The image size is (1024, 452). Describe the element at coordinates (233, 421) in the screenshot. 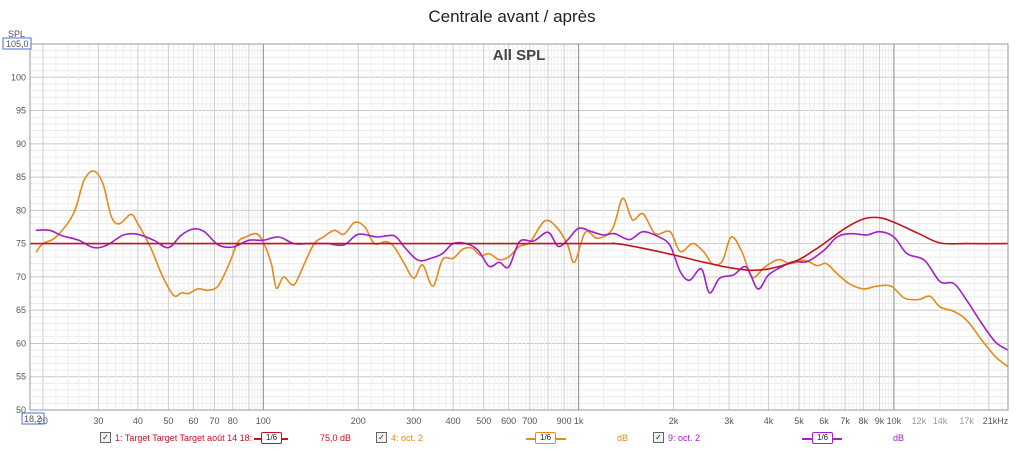

I see `x-tick-label: 80` at that location.